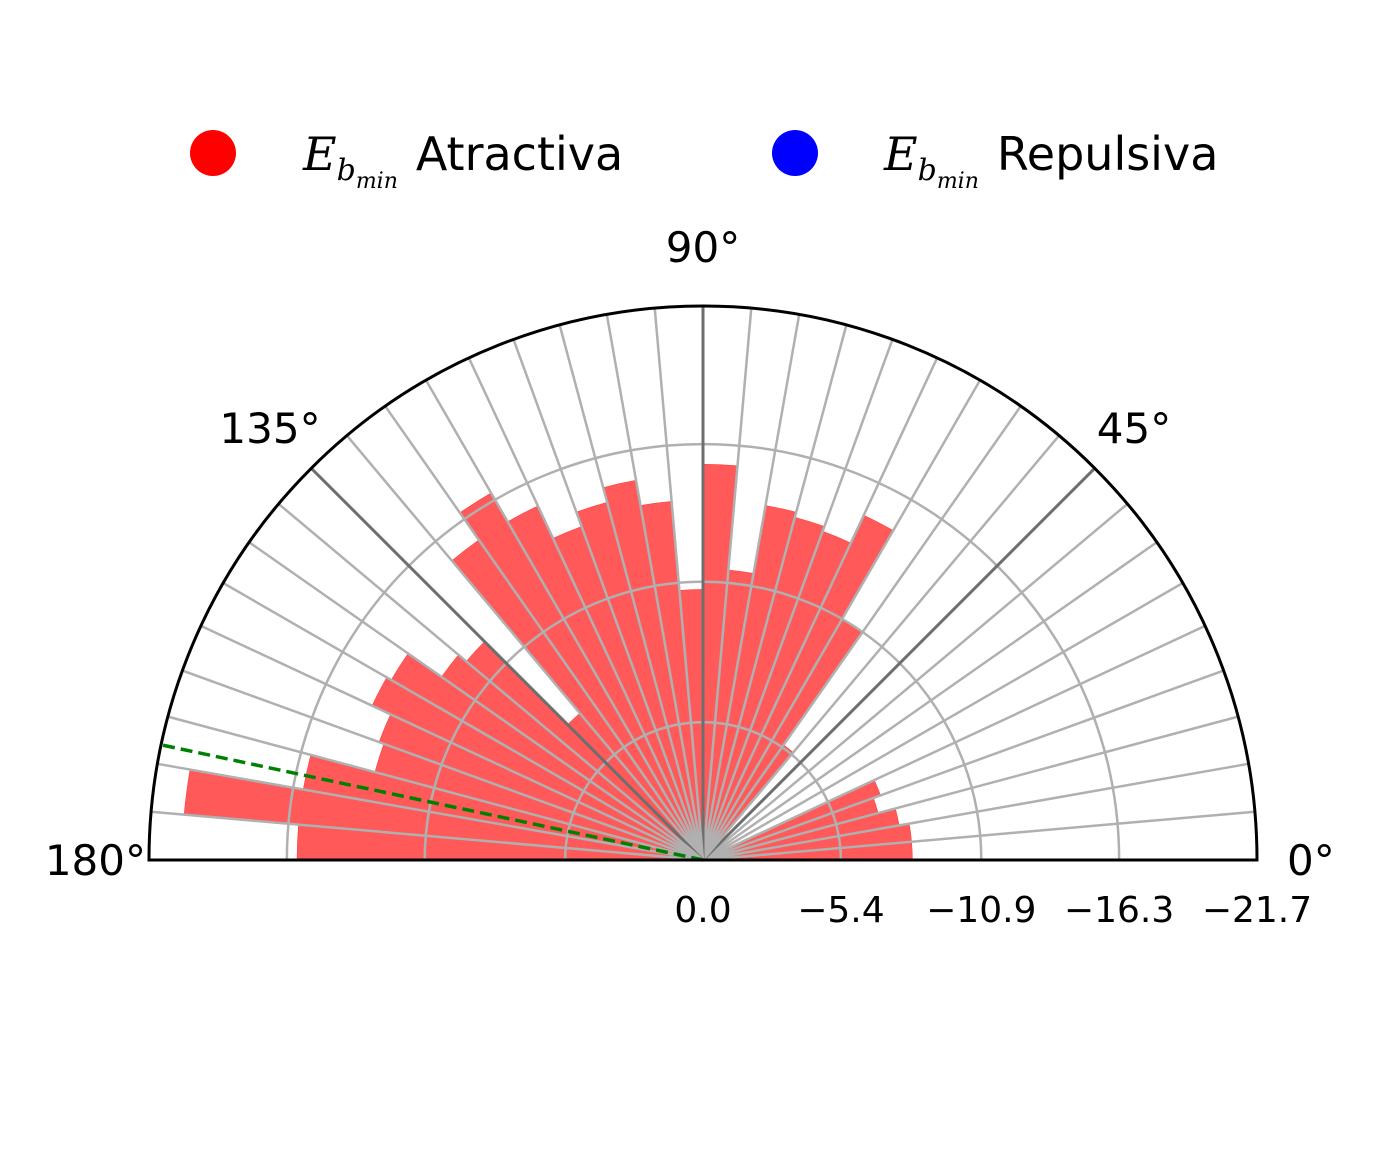 The height and width of the screenshot is (1168, 1380). Describe the element at coordinates (1119, 910) in the screenshot. I see `r-tick-label: −16.3` at that location.